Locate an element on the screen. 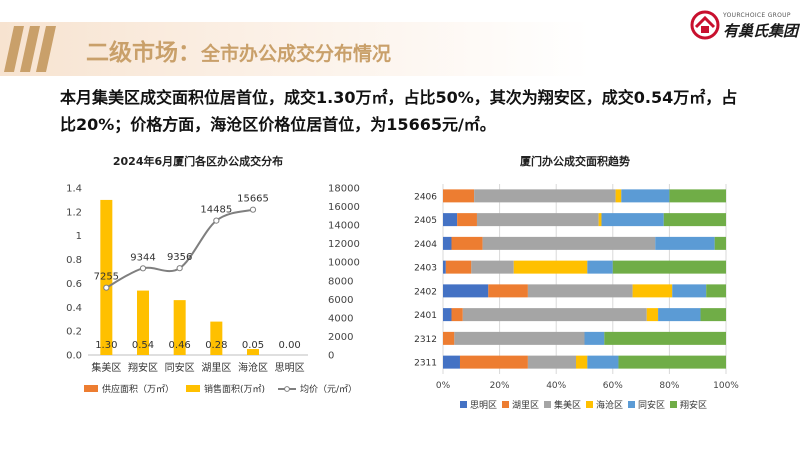 This screenshot has height=450, width=800. header-band is located at coordinates (295, 49).